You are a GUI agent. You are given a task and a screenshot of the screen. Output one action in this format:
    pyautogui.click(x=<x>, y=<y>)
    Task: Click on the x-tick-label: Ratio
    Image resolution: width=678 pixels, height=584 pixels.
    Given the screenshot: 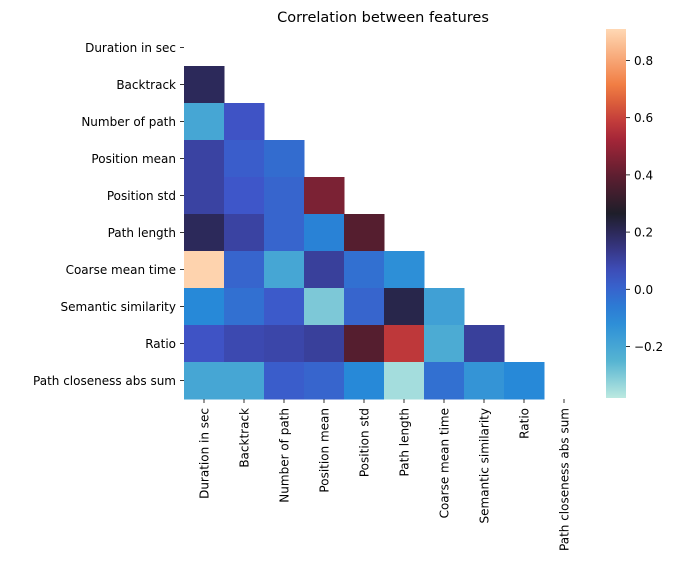 What is the action you would take?
    pyautogui.click(x=525, y=423)
    